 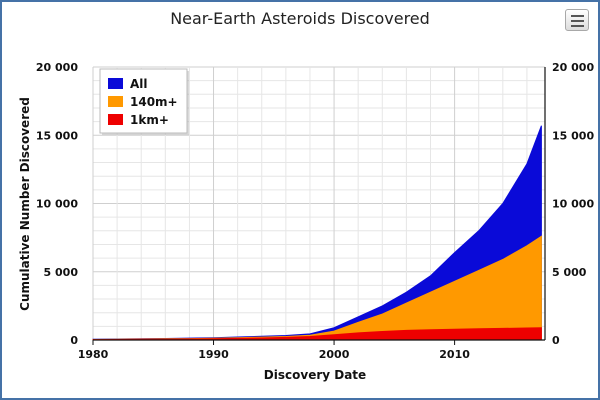 What do you see at coordinates (139, 84) in the screenshot?
I see `legend-label: All` at bounding box center [139, 84].